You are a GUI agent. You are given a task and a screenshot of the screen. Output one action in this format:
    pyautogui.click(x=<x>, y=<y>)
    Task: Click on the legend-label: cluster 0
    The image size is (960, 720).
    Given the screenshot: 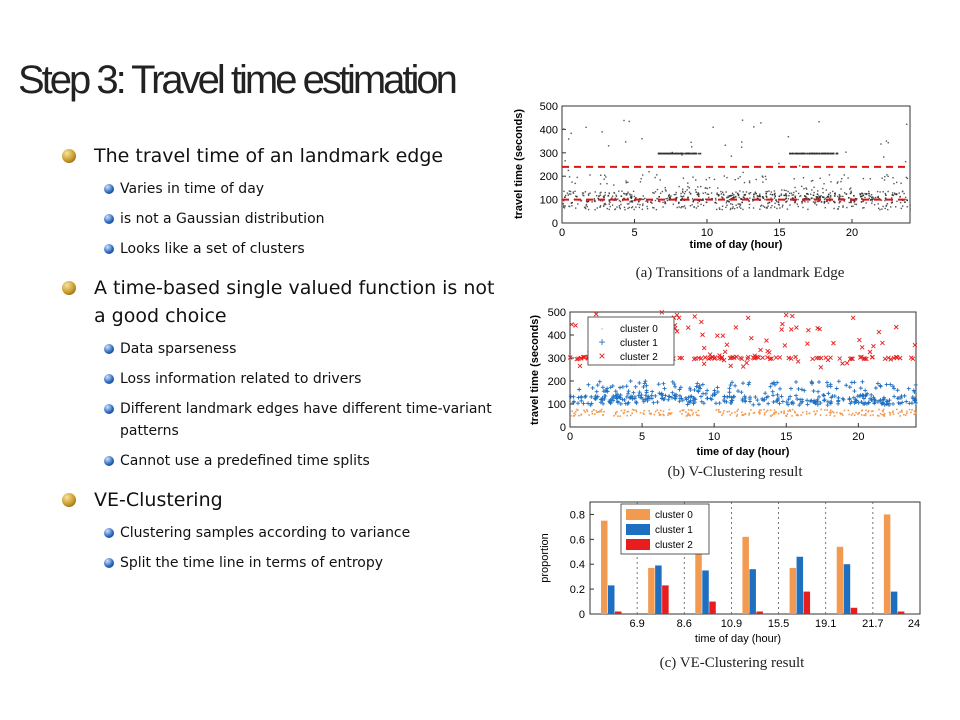 What is the action you would take?
    pyautogui.click(x=674, y=515)
    